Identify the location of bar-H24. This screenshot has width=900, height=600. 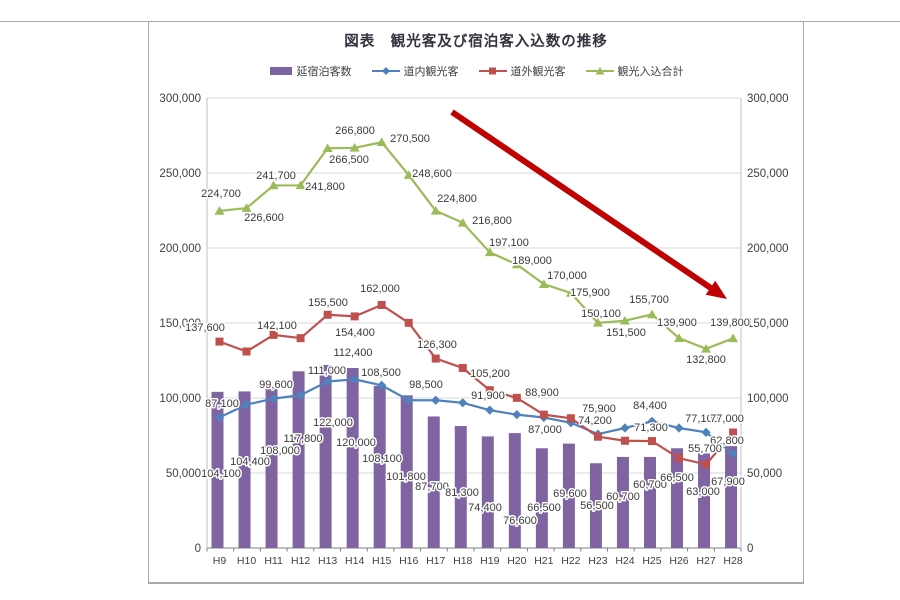
(622, 502).